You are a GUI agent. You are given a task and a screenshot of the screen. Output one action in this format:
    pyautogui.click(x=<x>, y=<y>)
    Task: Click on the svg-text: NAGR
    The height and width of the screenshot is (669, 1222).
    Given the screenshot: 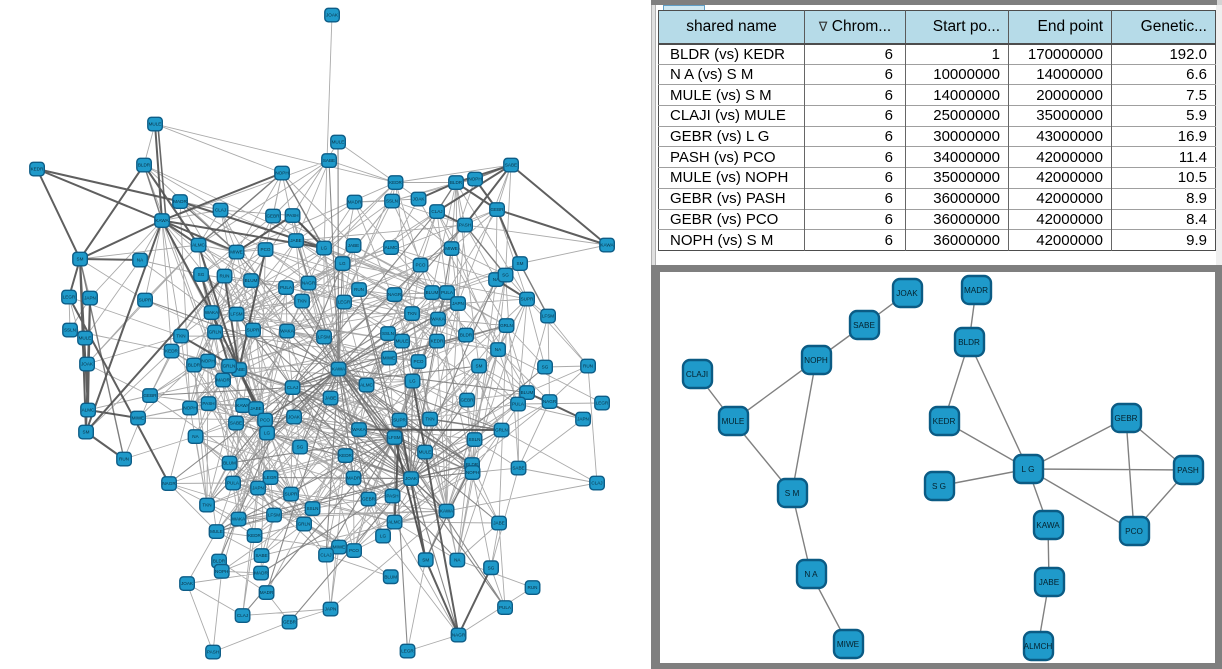 What is the action you would take?
    pyautogui.click(x=309, y=283)
    